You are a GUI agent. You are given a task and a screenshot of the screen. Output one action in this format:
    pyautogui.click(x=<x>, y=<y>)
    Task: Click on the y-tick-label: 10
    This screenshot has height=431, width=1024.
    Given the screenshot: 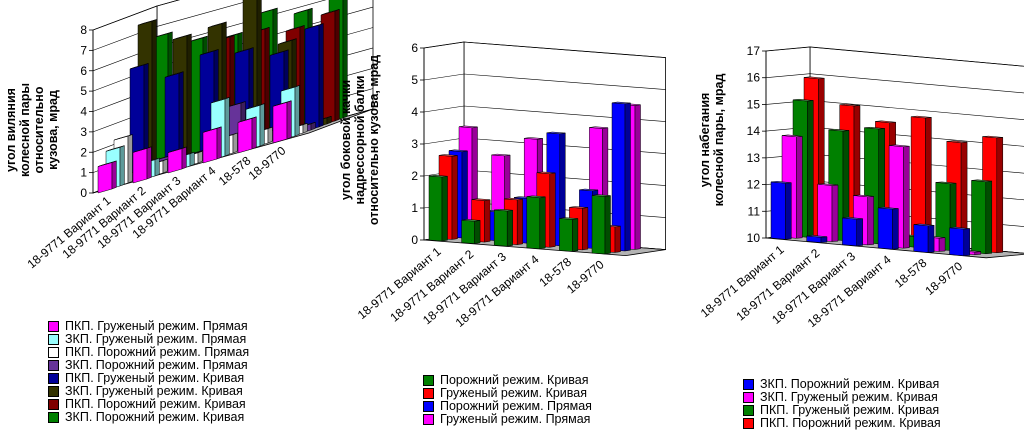 What is the action you would take?
    pyautogui.click(x=754, y=238)
    